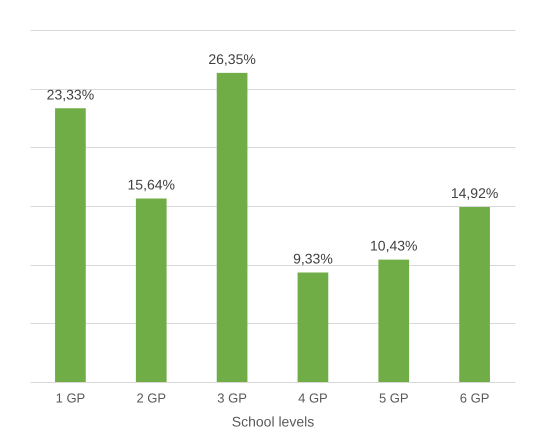  What do you see at coordinates (273, 422) in the screenshot?
I see `x-axis-title: School levels` at bounding box center [273, 422].